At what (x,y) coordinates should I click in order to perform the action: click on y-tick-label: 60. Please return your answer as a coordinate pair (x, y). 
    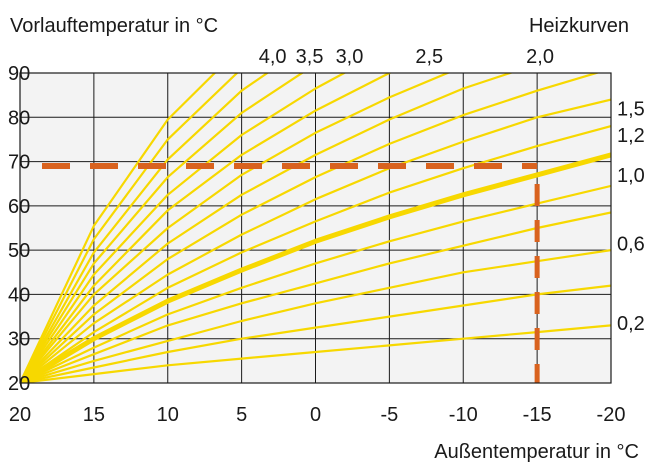
    Looking at the image, I should click on (19, 207).